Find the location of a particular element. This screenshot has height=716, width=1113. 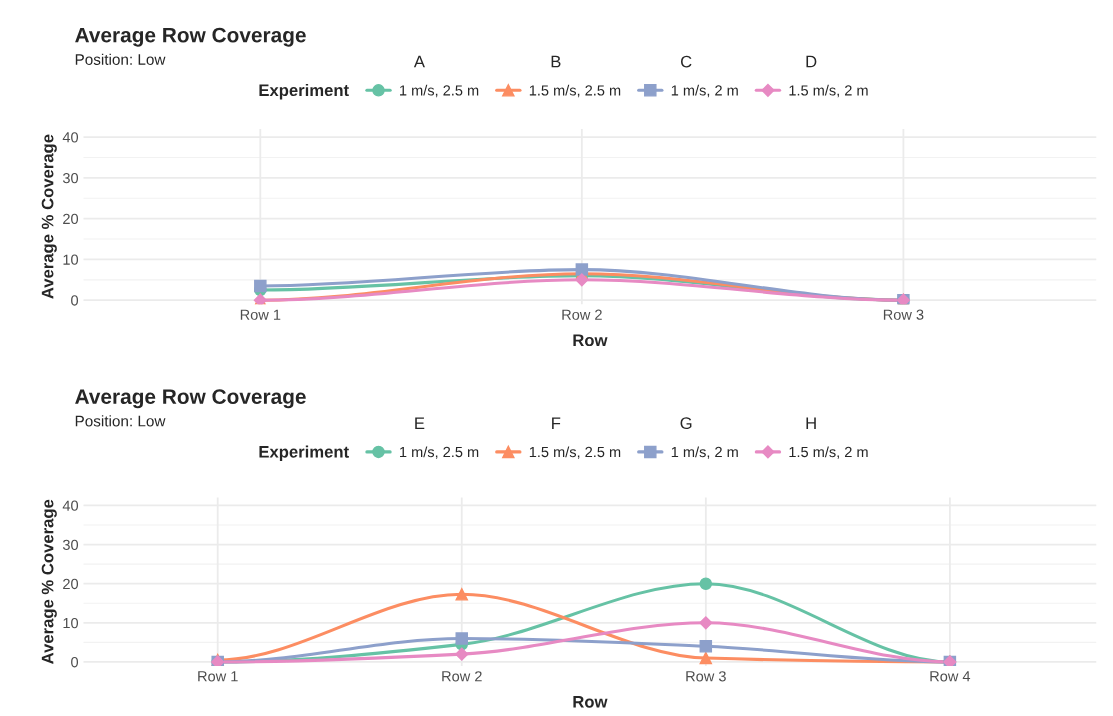

text: D is located at coordinates (811, 61).